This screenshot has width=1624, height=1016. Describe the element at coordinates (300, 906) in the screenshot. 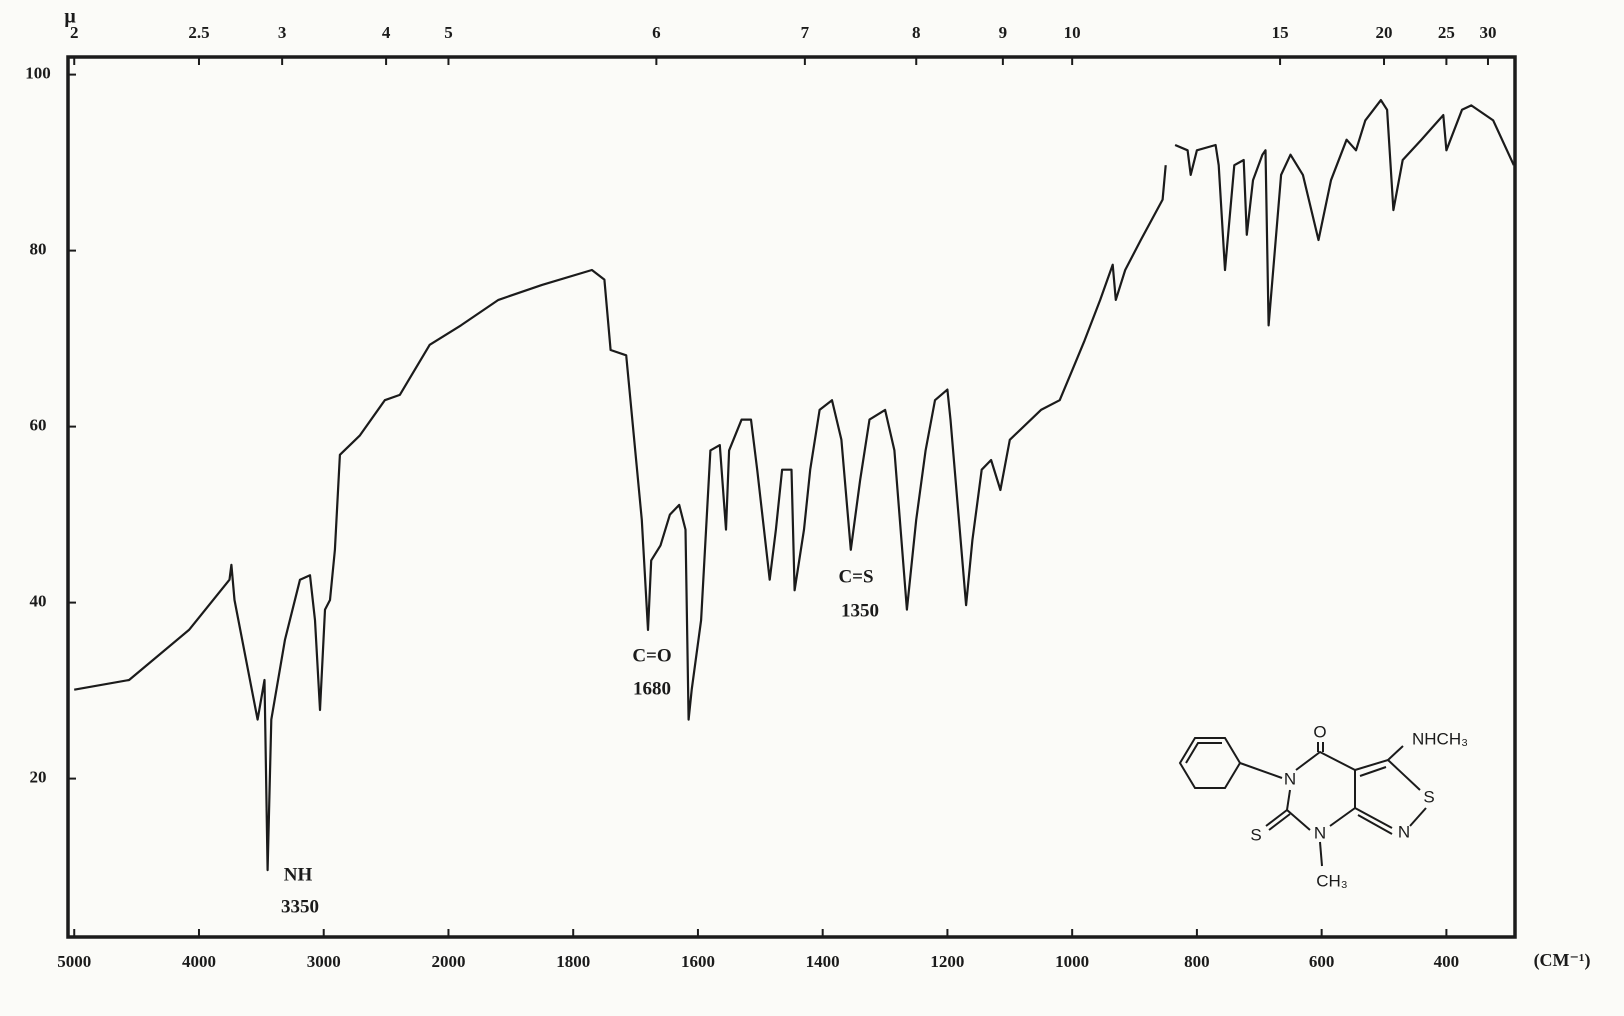

I see `annotation-text: 3350` at that location.